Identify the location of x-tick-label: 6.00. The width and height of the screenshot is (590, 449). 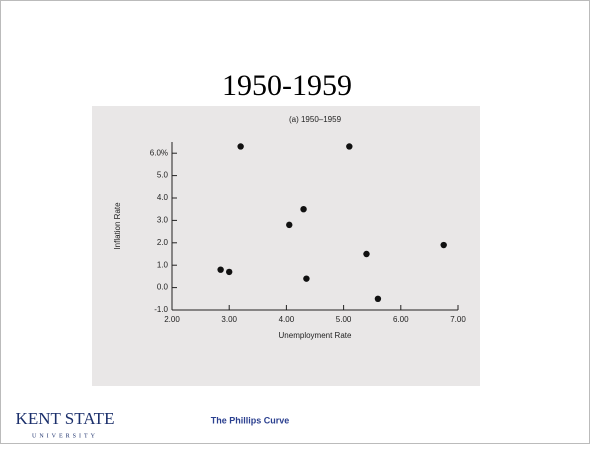
(401, 319).